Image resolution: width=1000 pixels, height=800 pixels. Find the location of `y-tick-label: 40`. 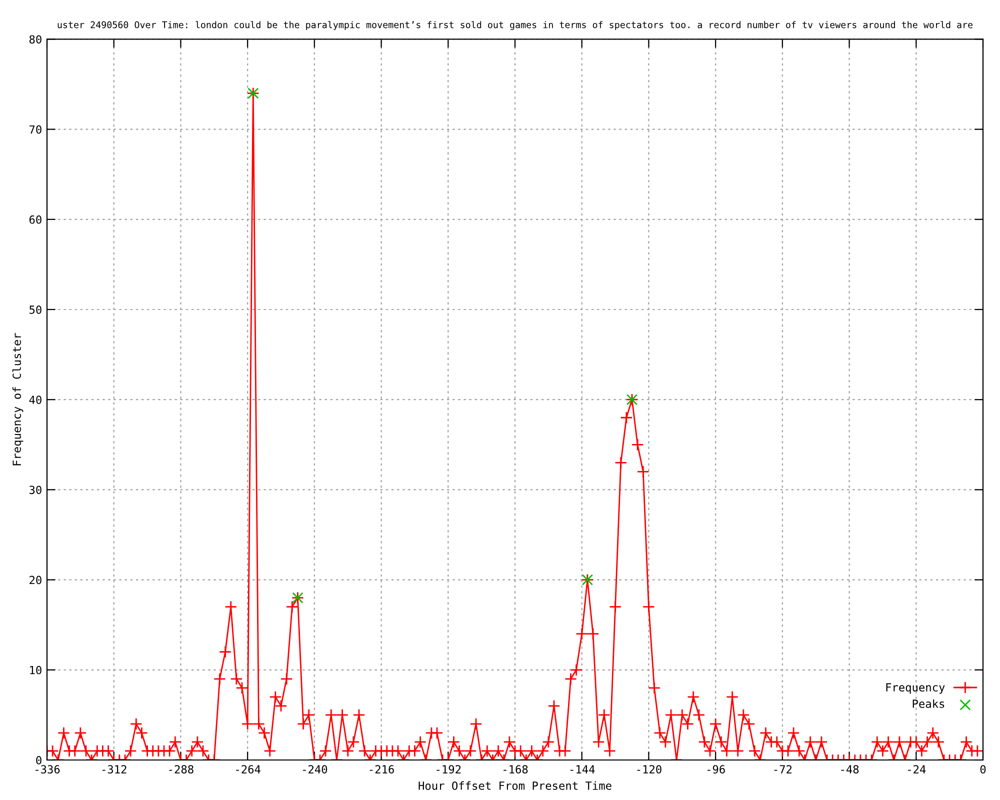

y-tick-label: 40 is located at coordinates (35, 400).